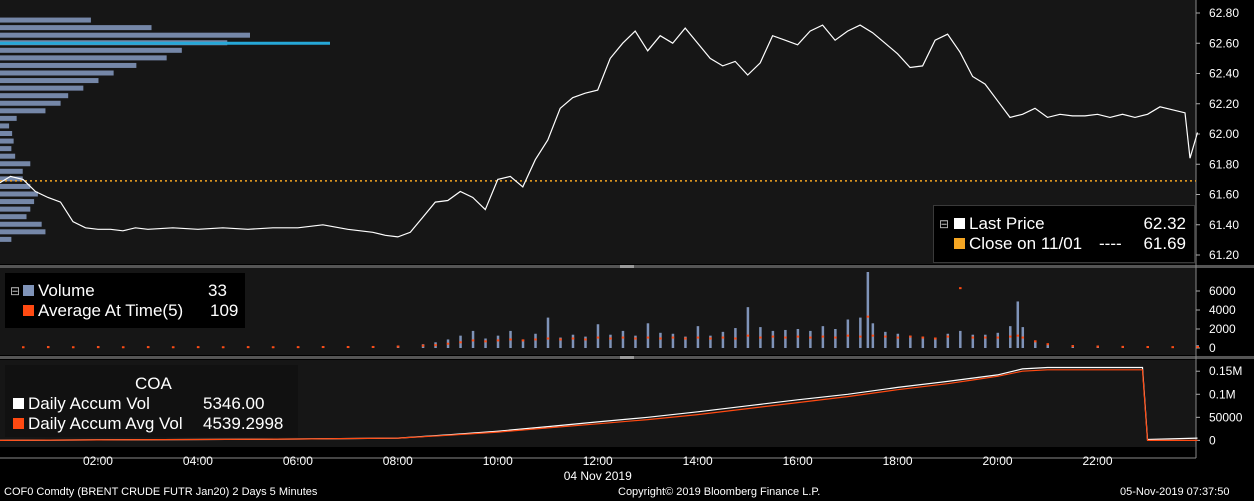  What do you see at coordinates (28, 290) in the screenshot?
I see `volume-swatch` at bounding box center [28, 290].